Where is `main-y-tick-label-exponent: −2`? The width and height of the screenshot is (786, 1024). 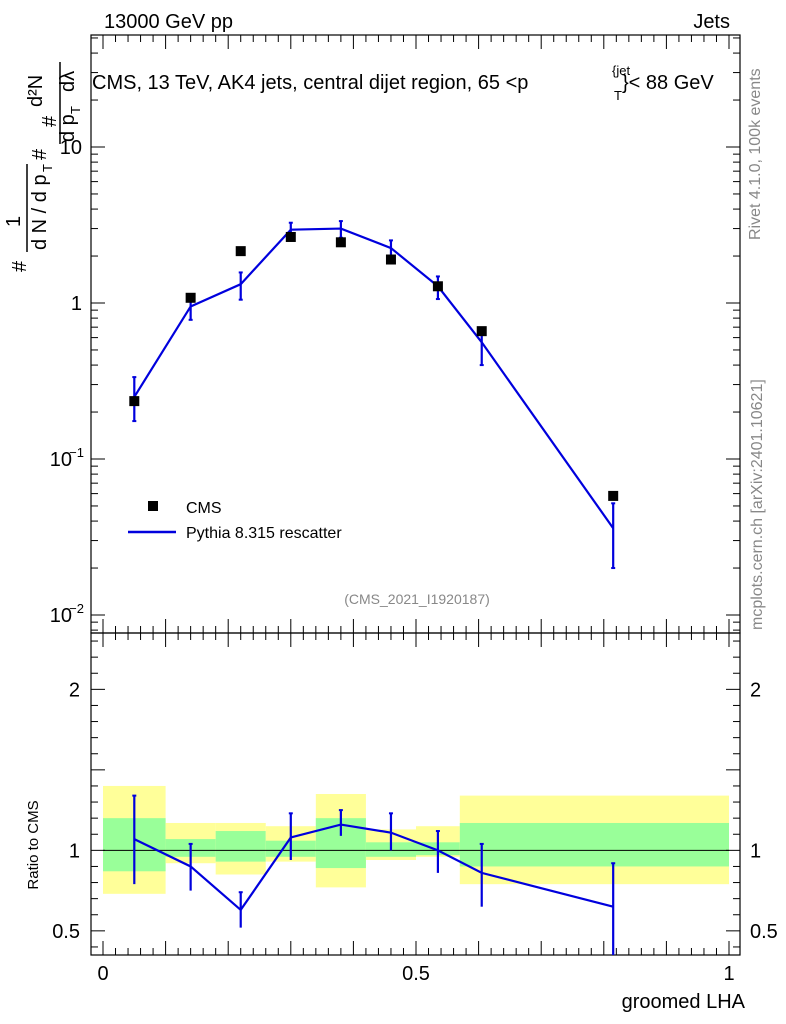 main-y-tick-label-exponent: −2 is located at coordinates (76, 608).